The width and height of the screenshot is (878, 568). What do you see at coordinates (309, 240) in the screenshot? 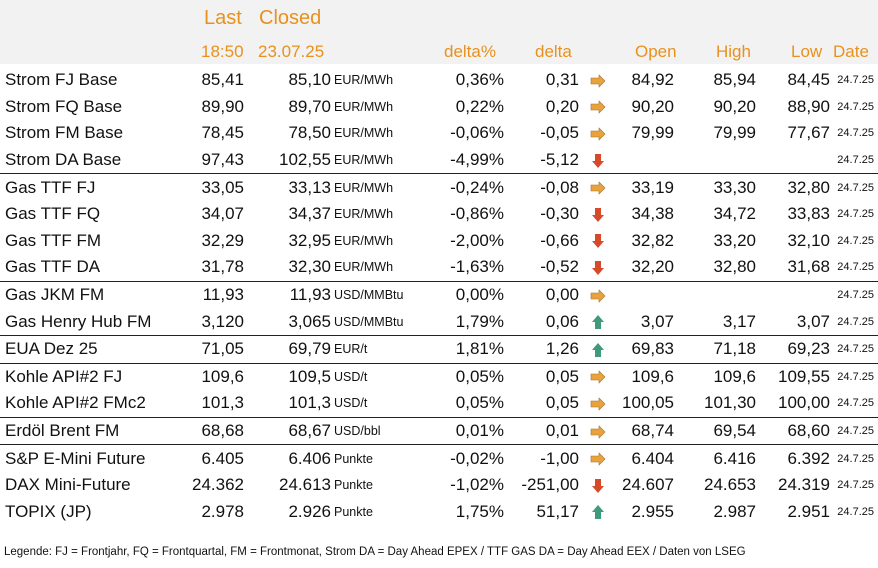
I see `closed-value: 32,95` at bounding box center [309, 240].